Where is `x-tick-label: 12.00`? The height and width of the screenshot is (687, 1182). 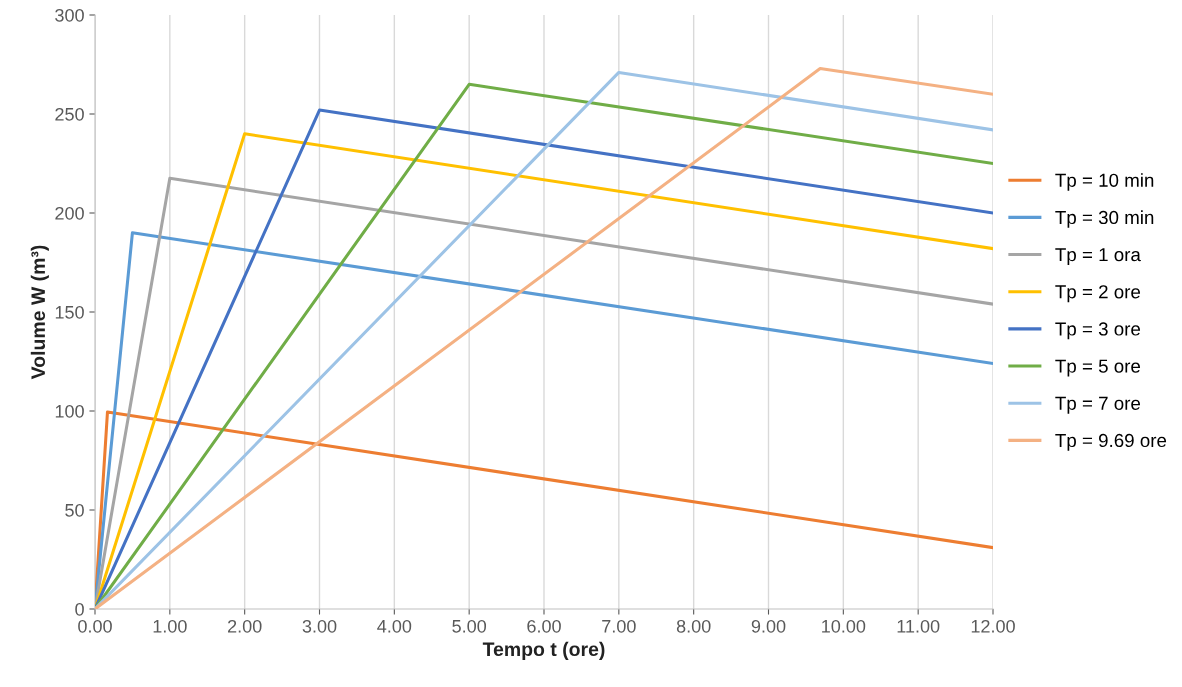
x-tick-label: 12.00 is located at coordinates (993, 626).